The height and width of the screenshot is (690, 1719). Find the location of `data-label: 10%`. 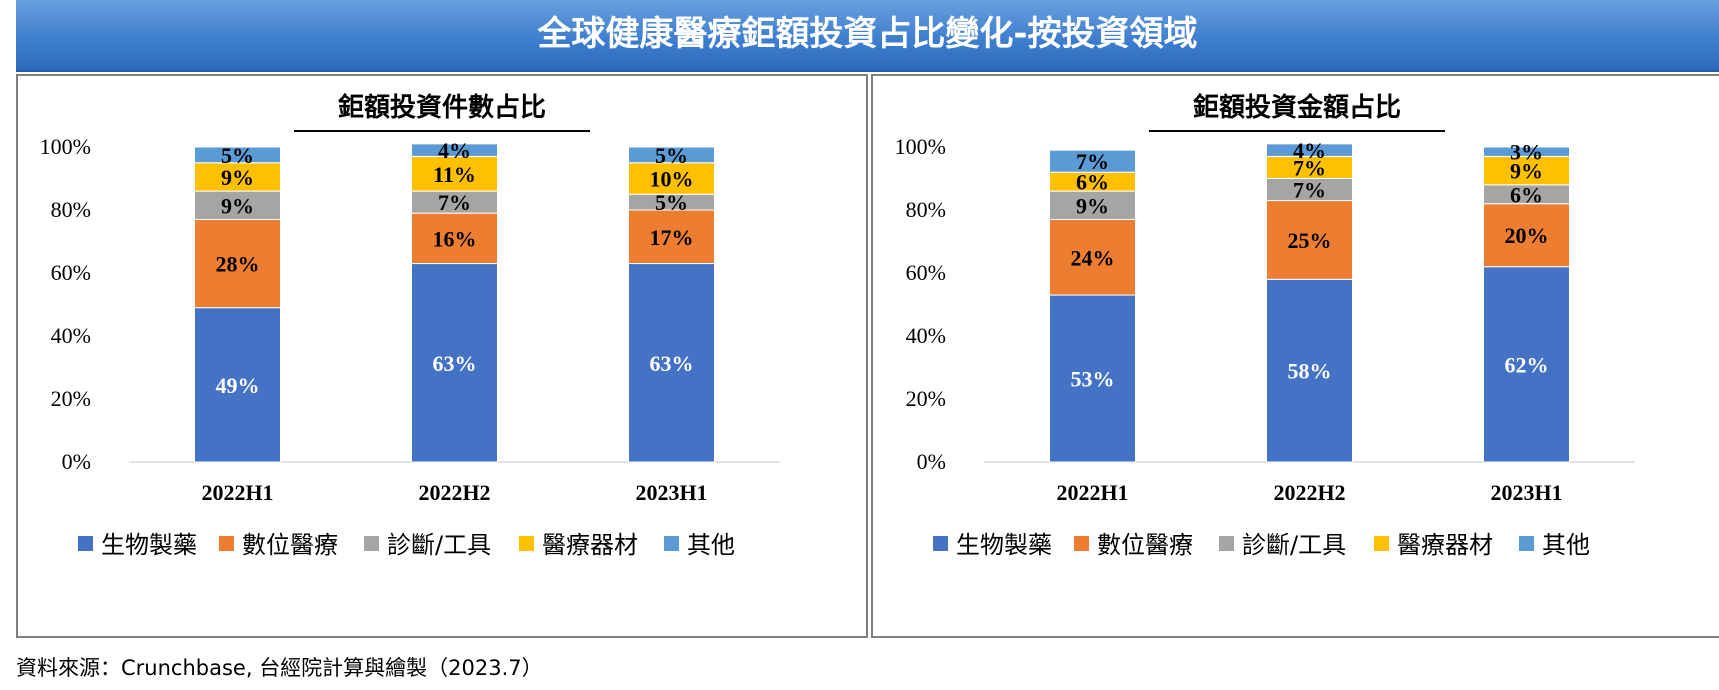

data-label: 10% is located at coordinates (672, 179).